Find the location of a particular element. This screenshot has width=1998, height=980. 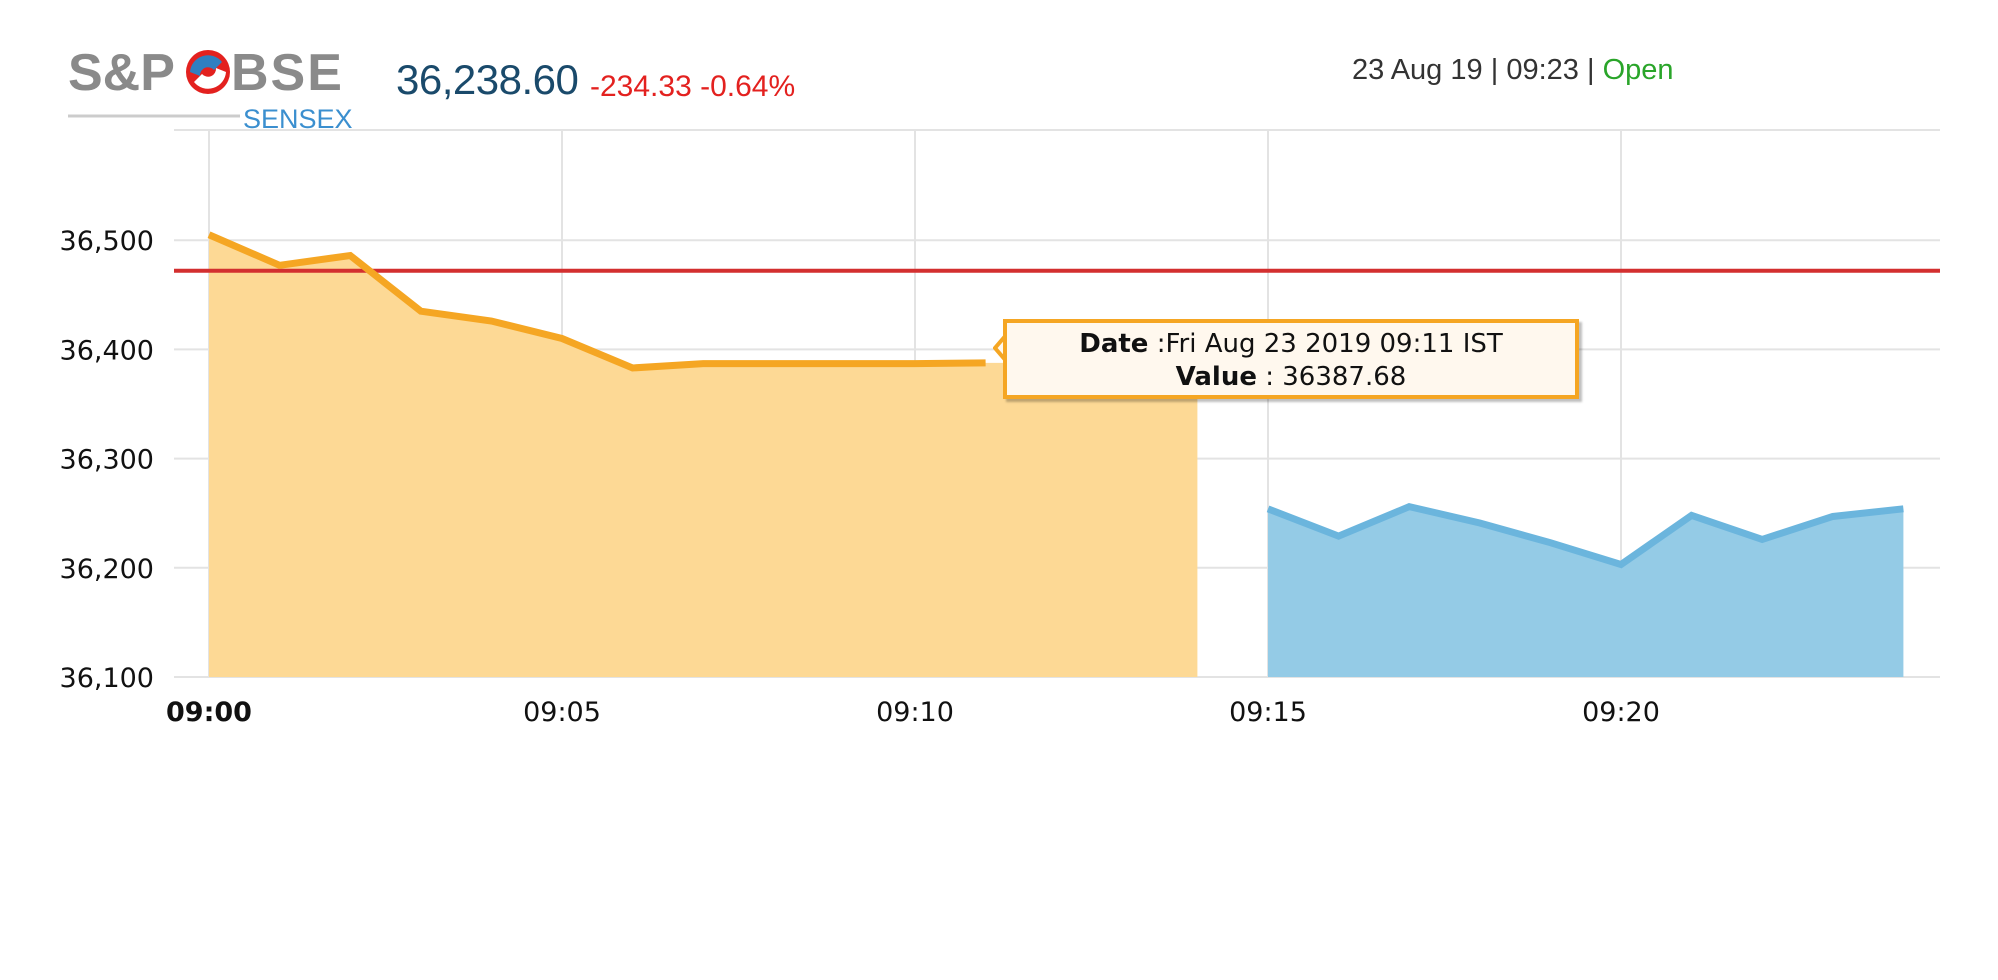

y-axis: 36,100 36,200 36,300 36,400 36,500 is located at coordinates (107, 460).